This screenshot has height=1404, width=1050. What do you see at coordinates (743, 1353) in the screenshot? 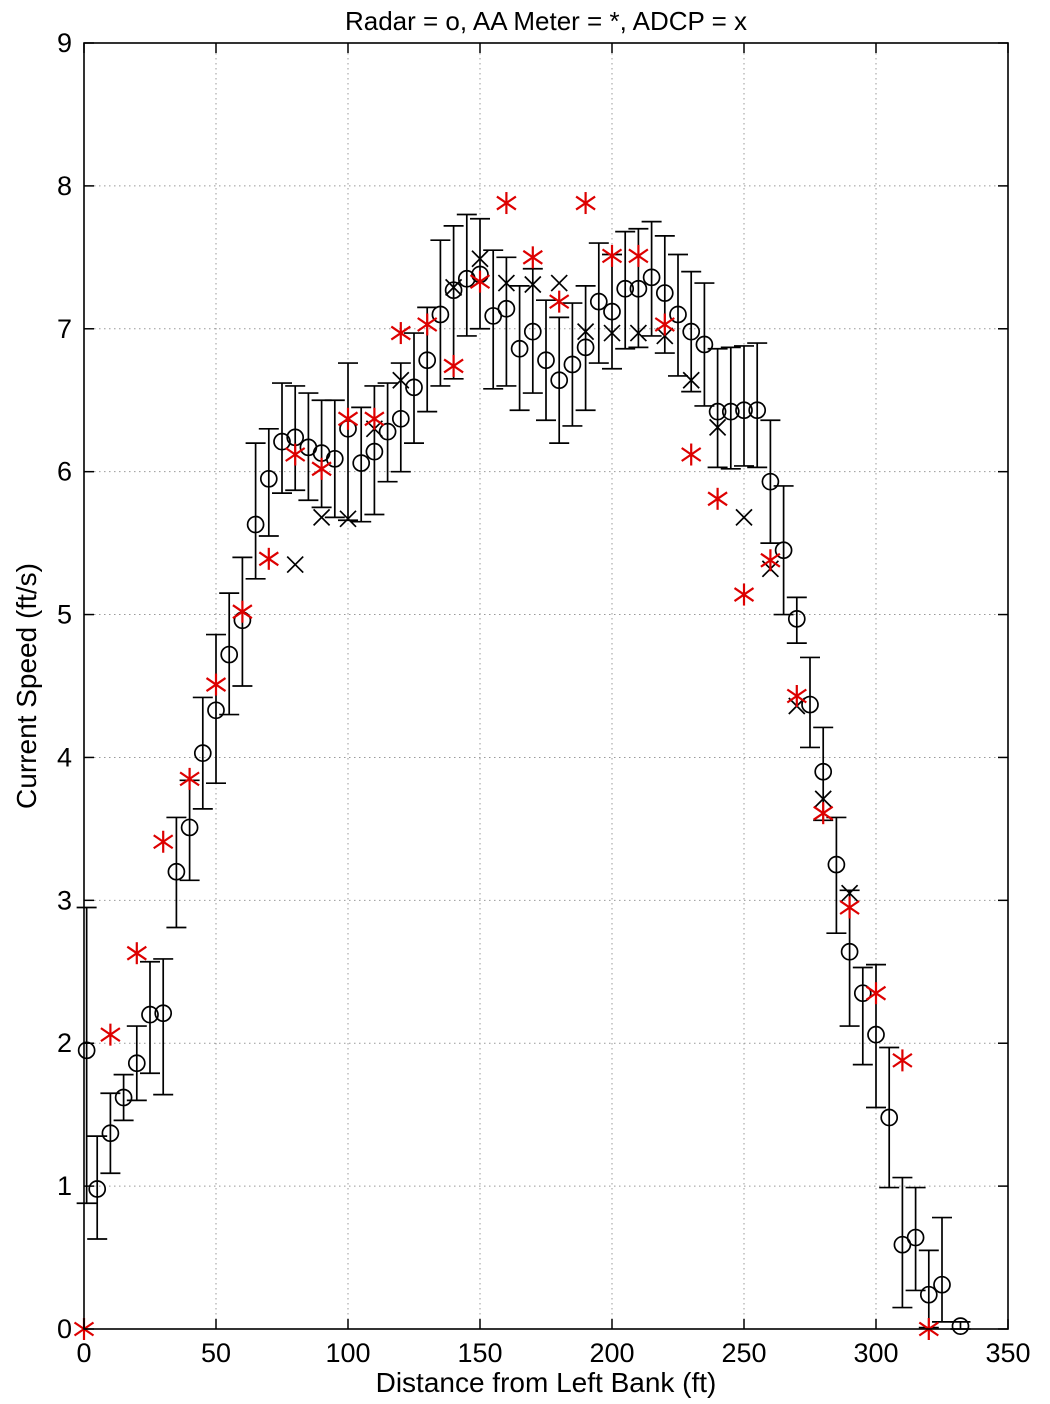
I see `x-tick-label: 250` at bounding box center [743, 1353].